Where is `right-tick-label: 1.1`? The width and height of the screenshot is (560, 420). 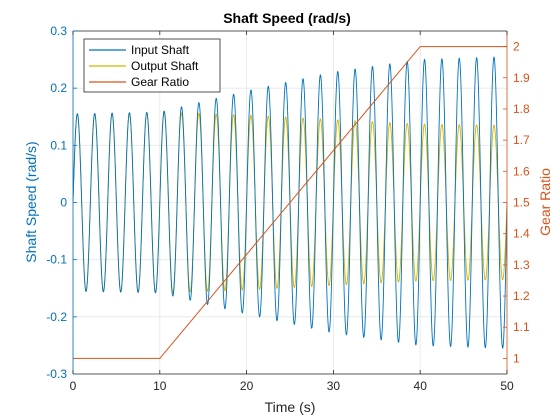
right-tick-label: 1.1 is located at coordinates (521, 327).